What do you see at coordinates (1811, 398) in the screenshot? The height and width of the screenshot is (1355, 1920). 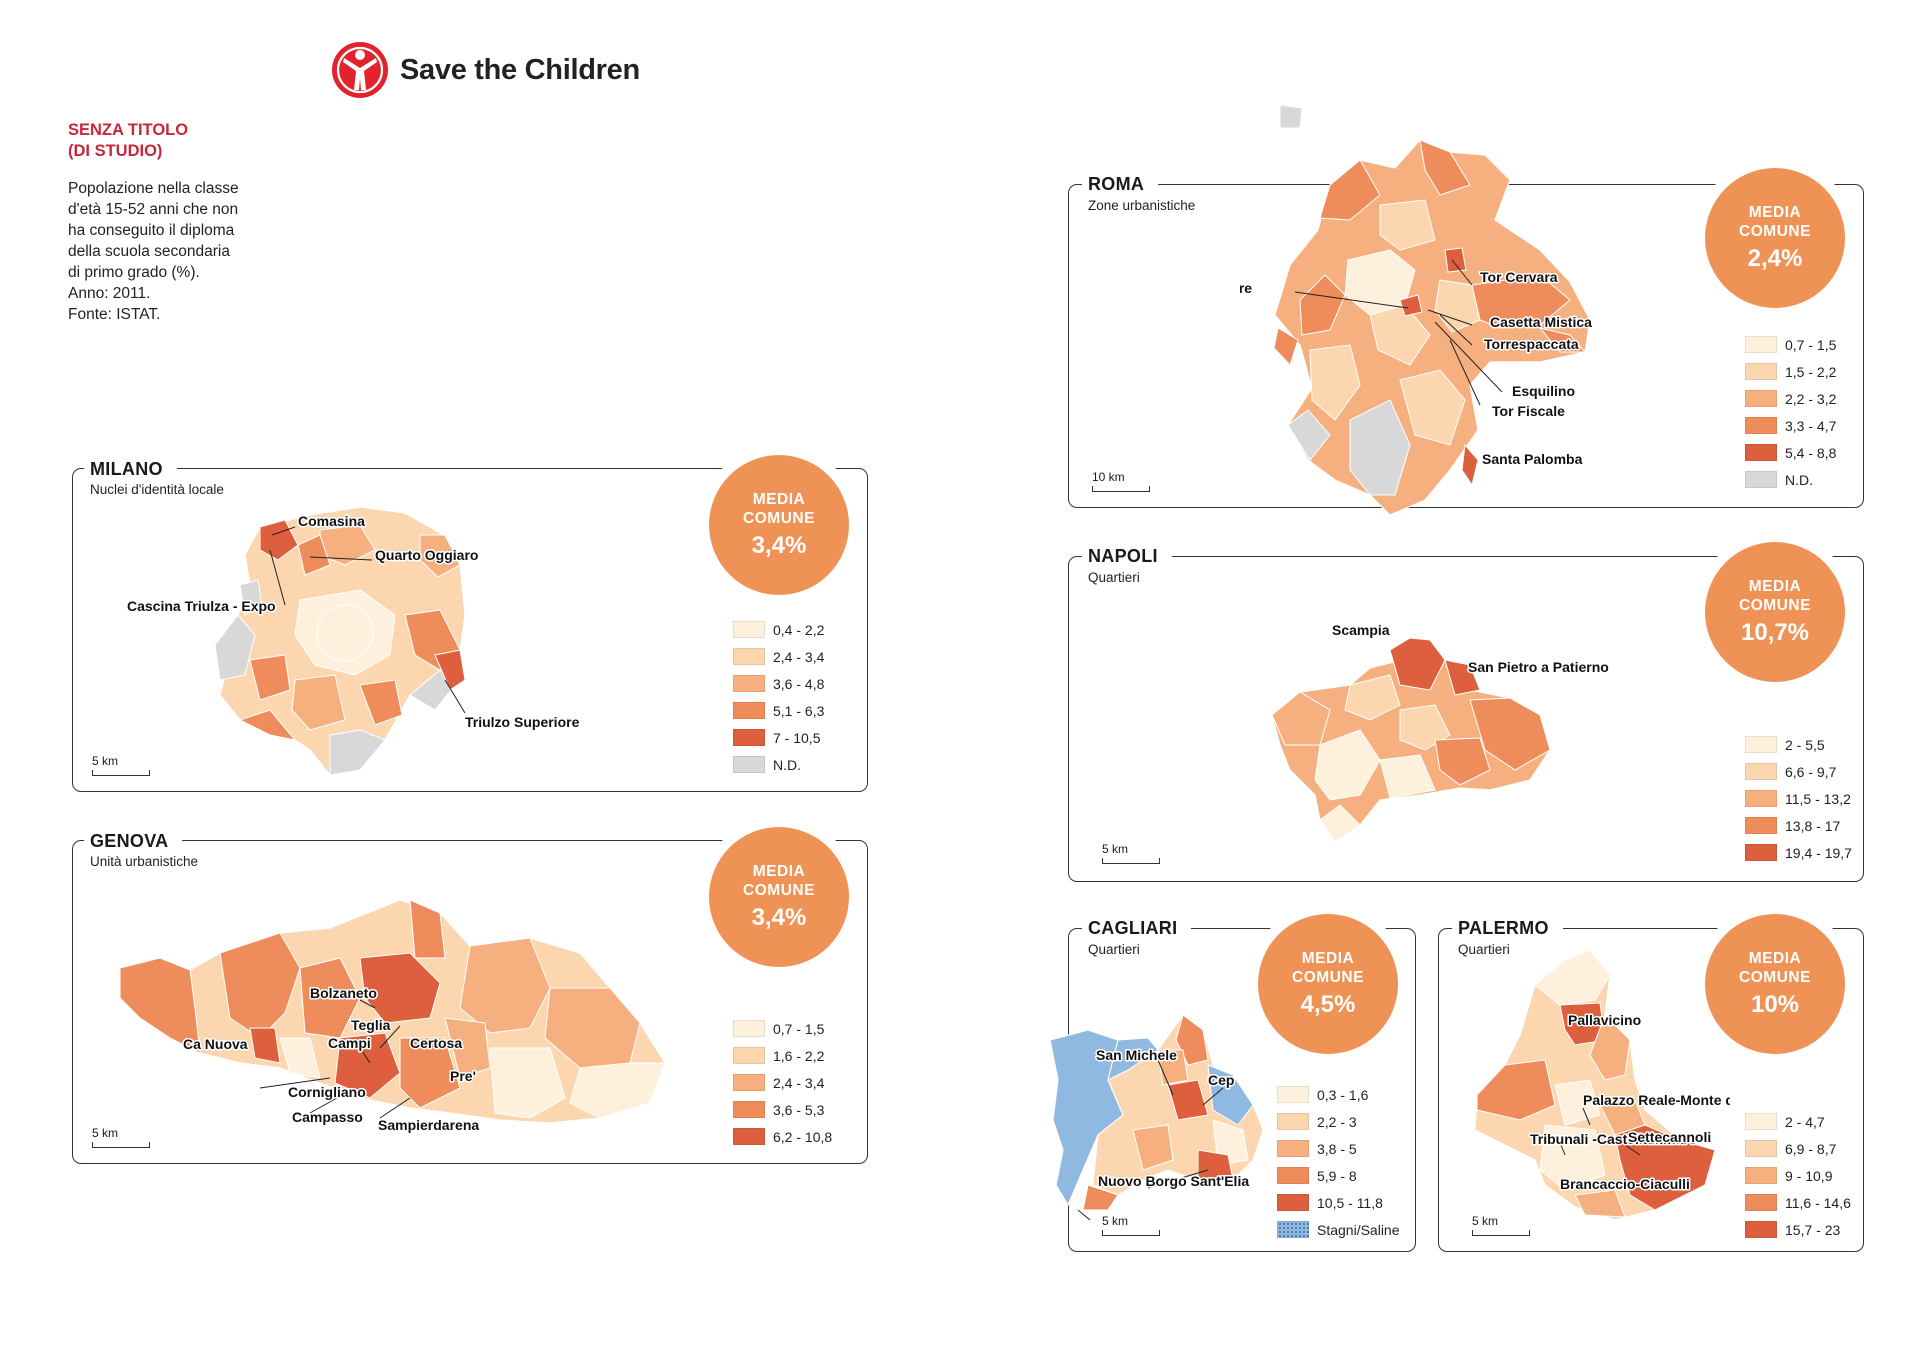 I see `legend-label: 2,2 - 3,2` at bounding box center [1811, 398].